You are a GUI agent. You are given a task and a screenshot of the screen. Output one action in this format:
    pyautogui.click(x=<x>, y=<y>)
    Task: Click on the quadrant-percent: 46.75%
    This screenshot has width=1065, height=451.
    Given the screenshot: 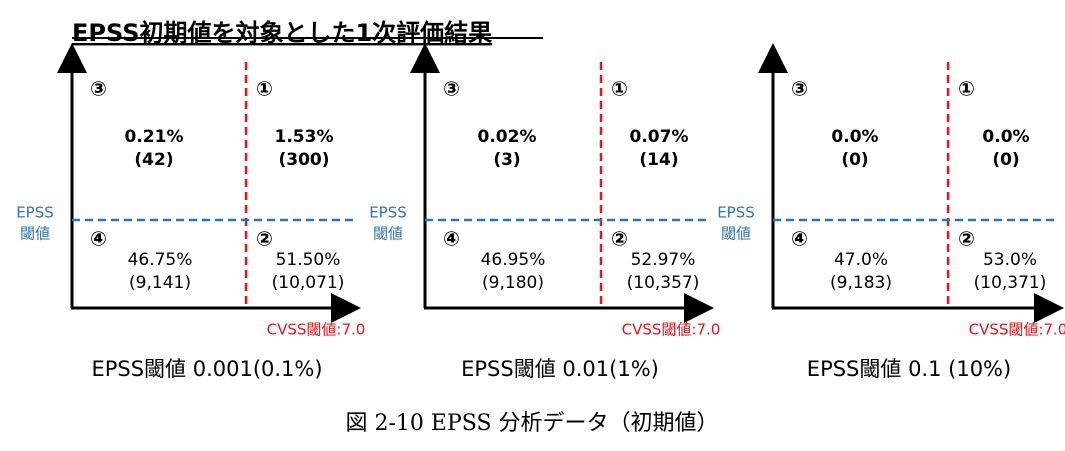 What is the action you would take?
    pyautogui.click(x=160, y=260)
    